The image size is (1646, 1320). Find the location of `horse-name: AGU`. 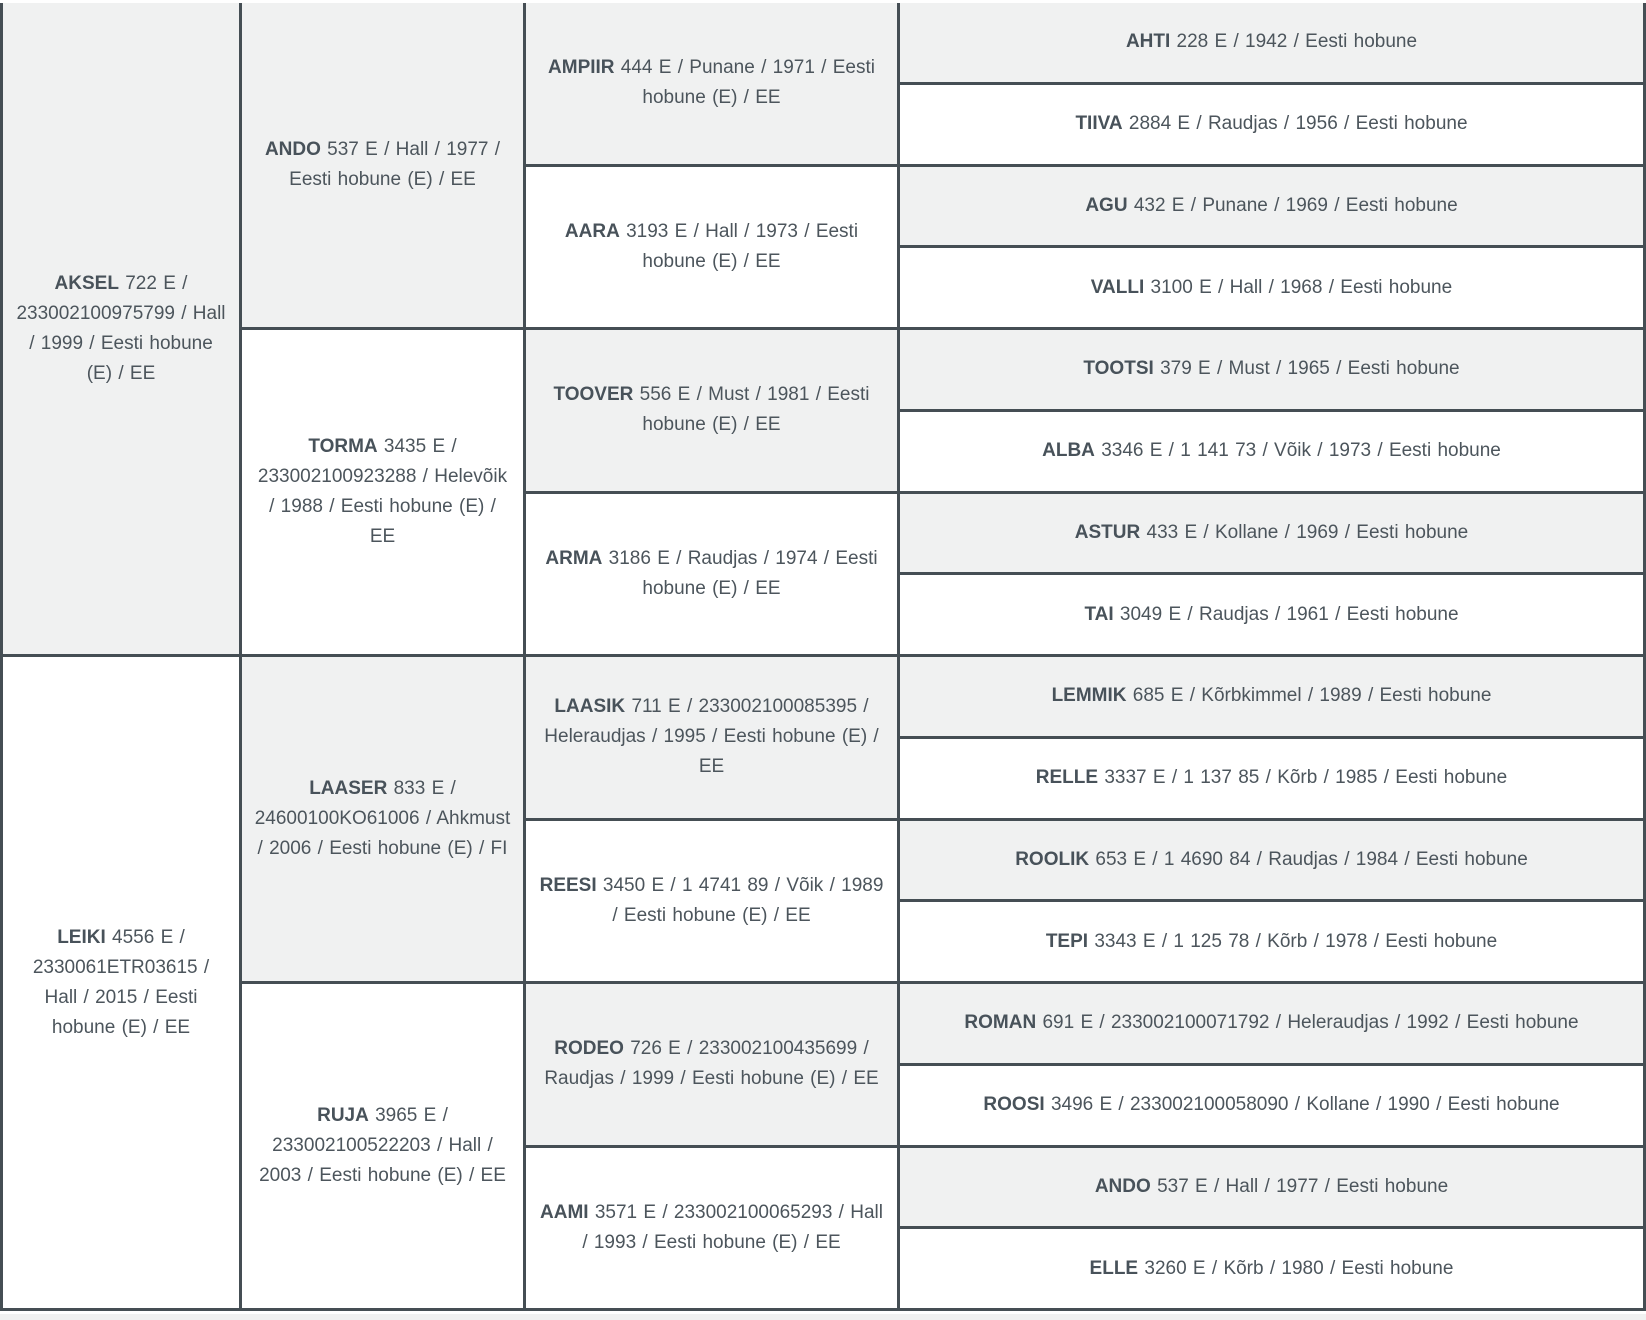

horse-name: AGU is located at coordinates (1106, 205).